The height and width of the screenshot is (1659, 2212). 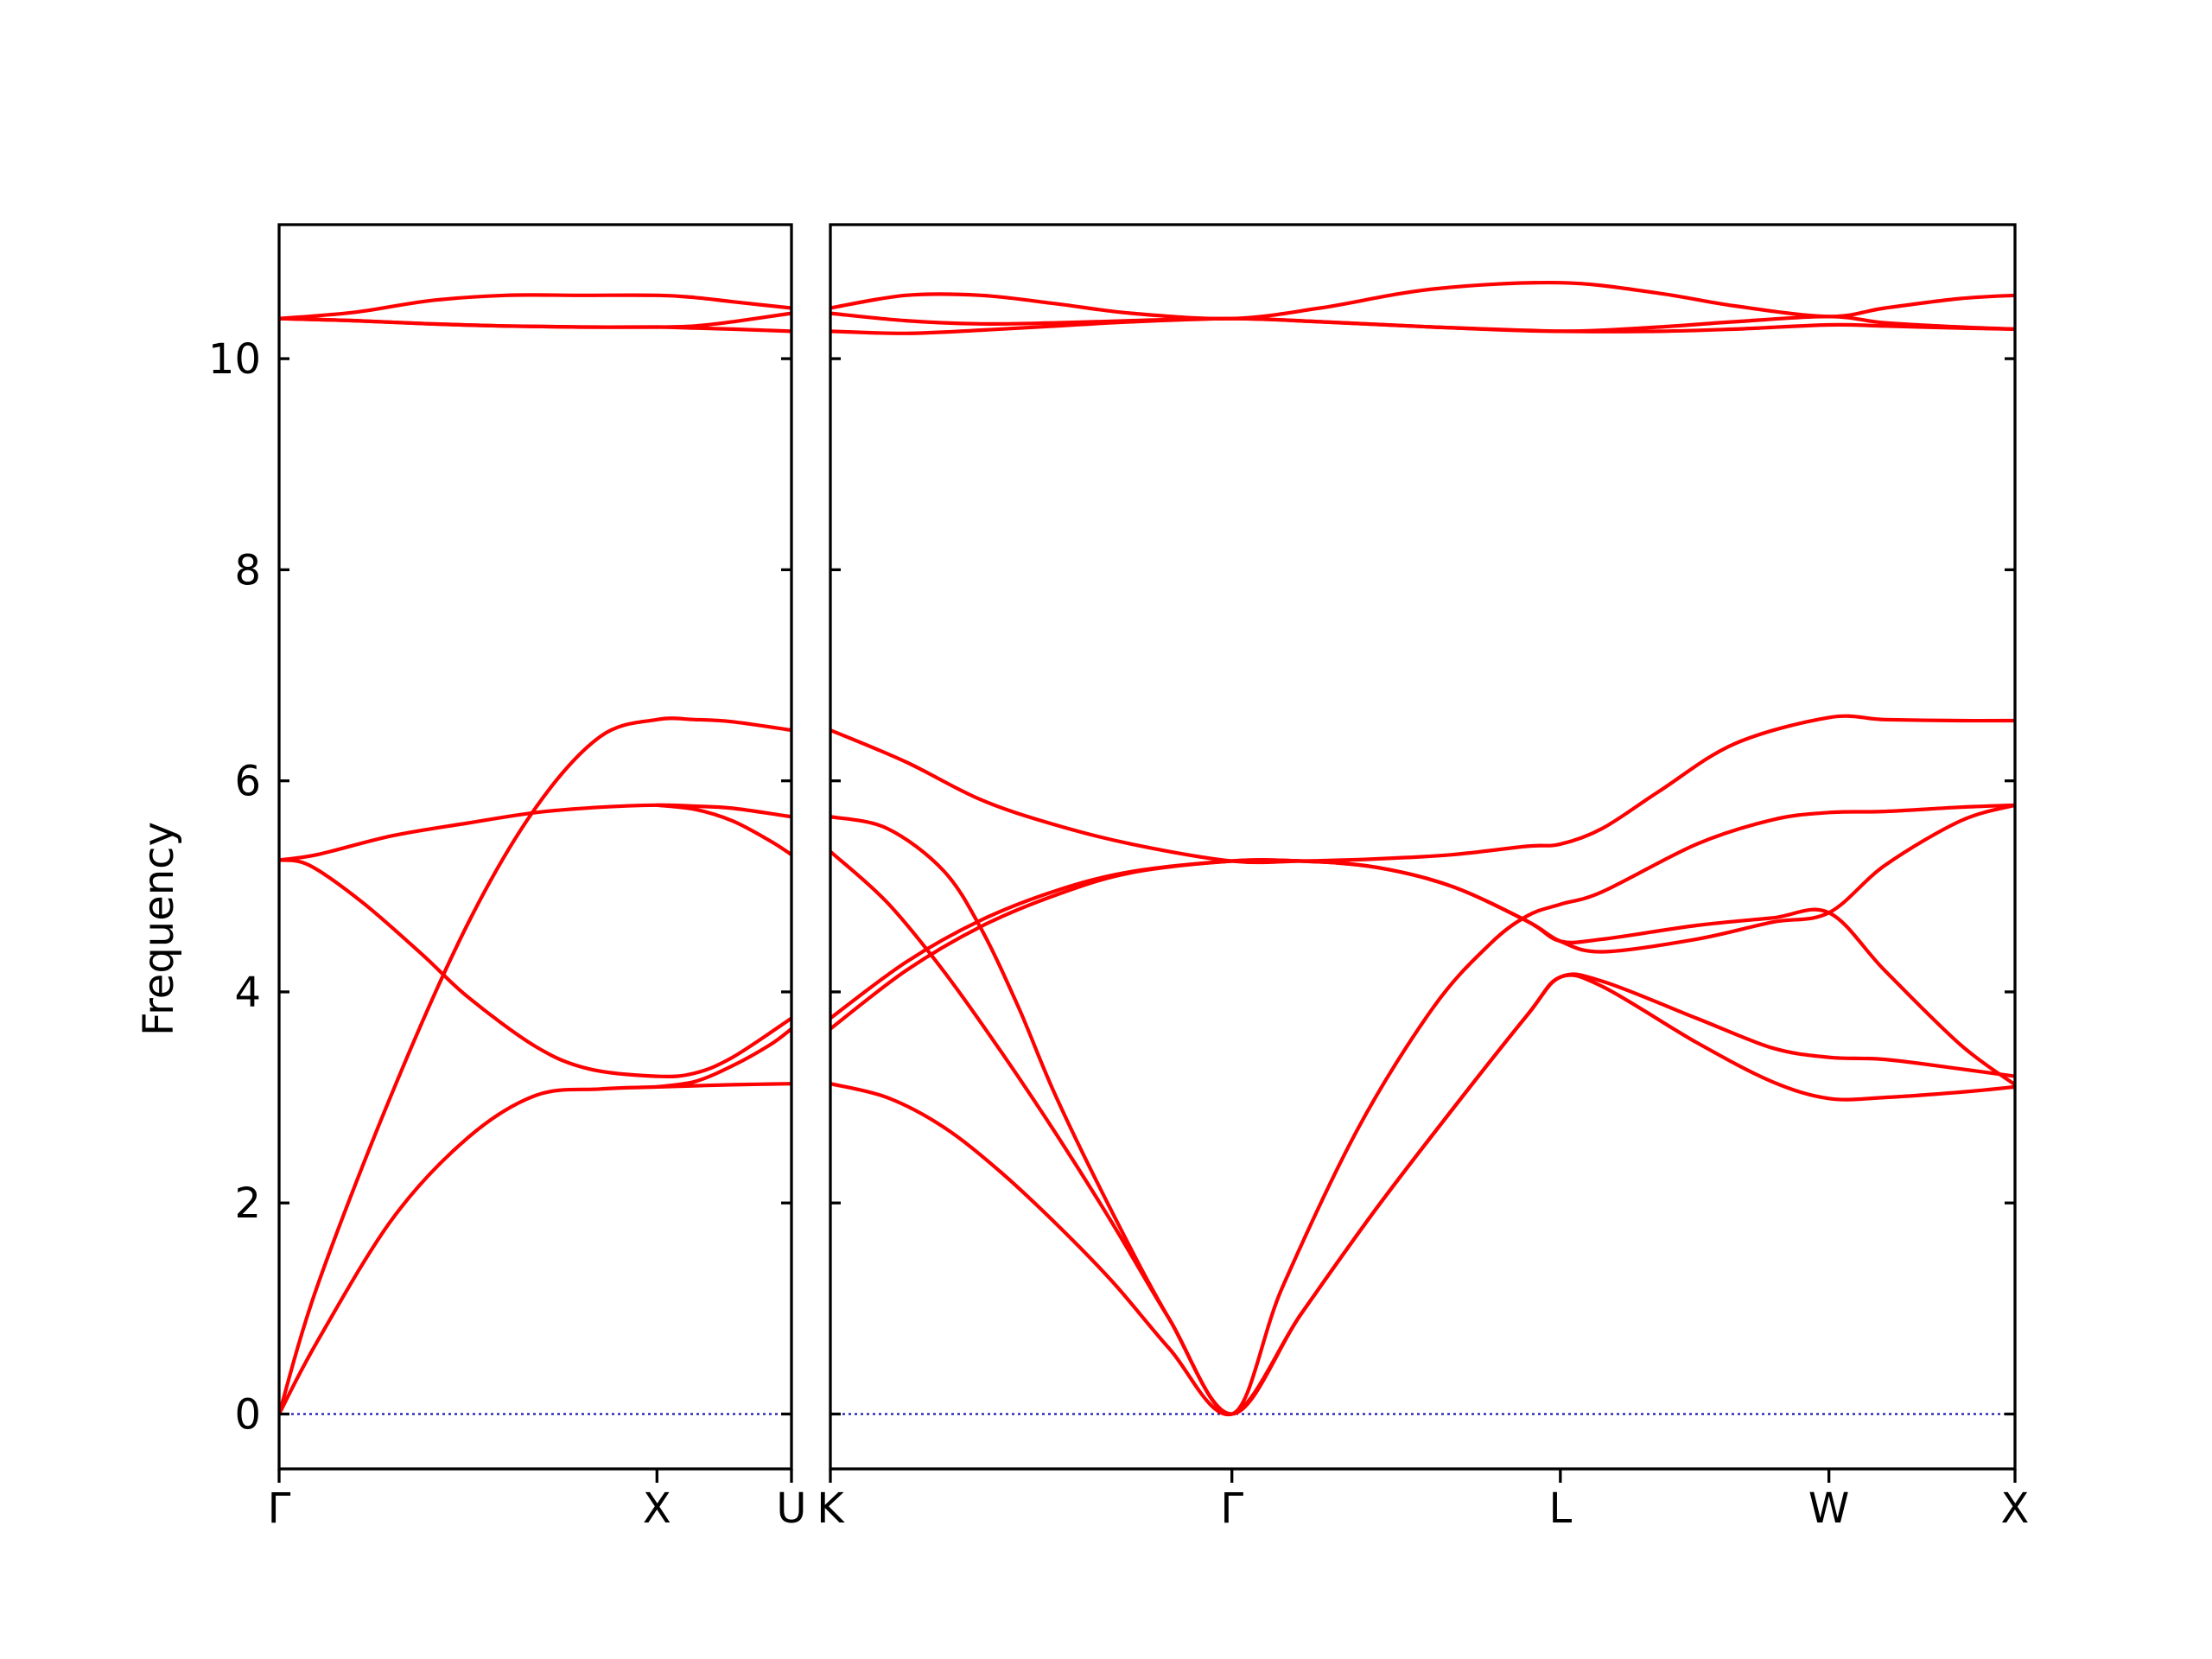 What do you see at coordinates (791, 1508) in the screenshot?
I see `x-tick-label: U` at bounding box center [791, 1508].